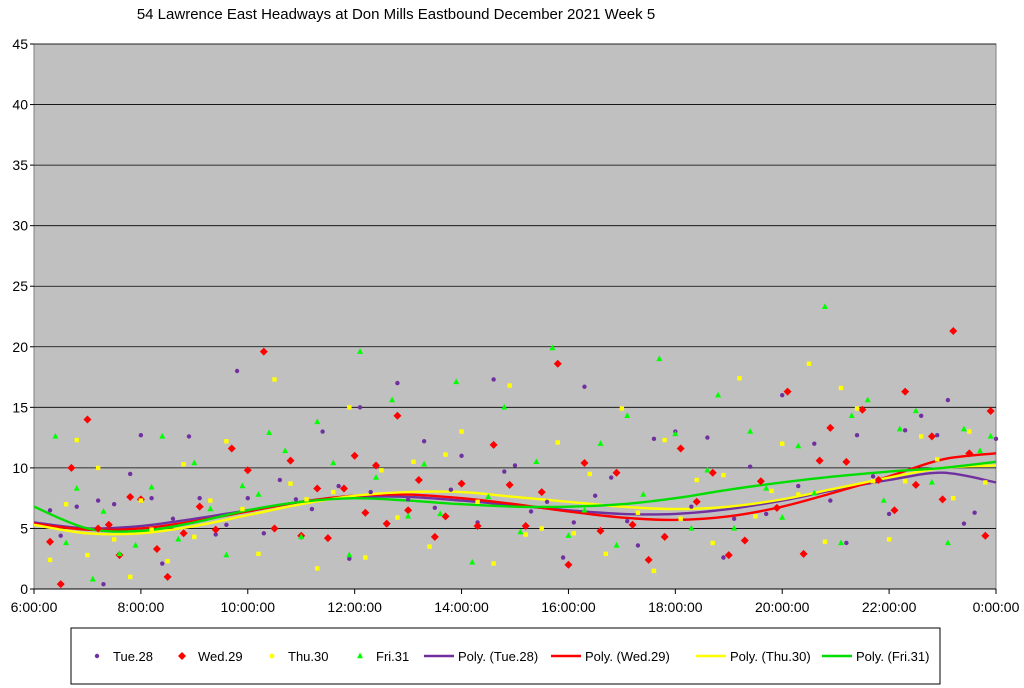 This screenshot has height=688, width=1024. What do you see at coordinates (220, 656) in the screenshot?
I see `legend-label-wed-29: Wed.29` at bounding box center [220, 656].